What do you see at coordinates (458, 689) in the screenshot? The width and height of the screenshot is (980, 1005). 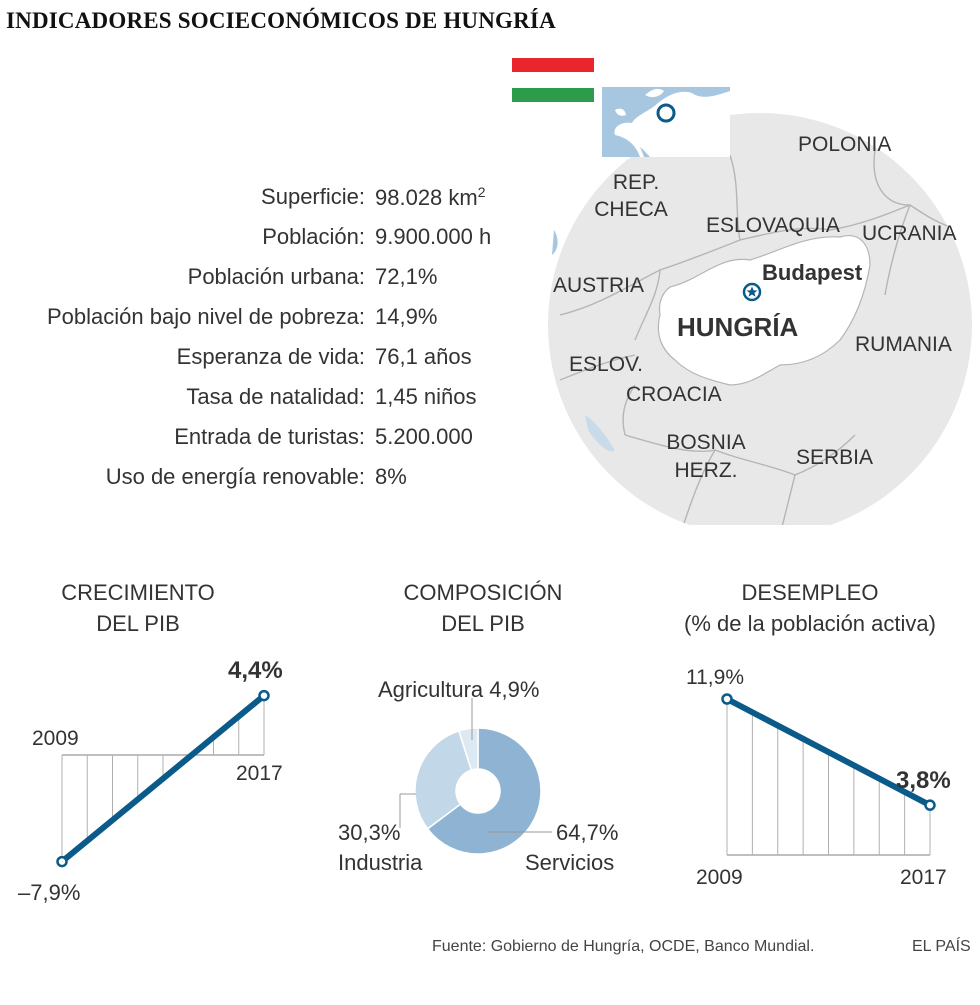 I see `slice-label-agricultura: Agricultura 4,9%` at bounding box center [458, 689].